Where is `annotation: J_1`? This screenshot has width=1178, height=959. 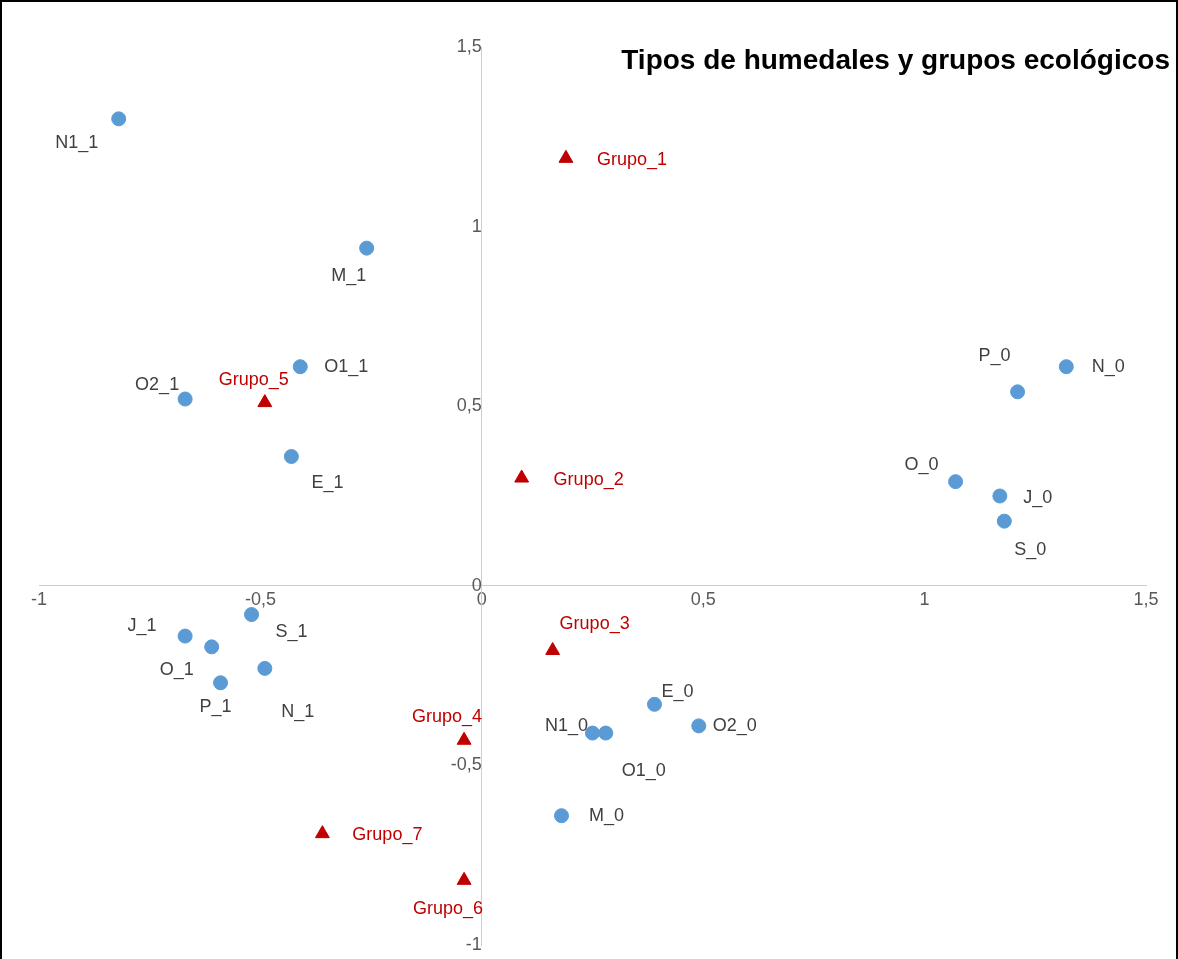 annotation: J_1 is located at coordinates (142, 626).